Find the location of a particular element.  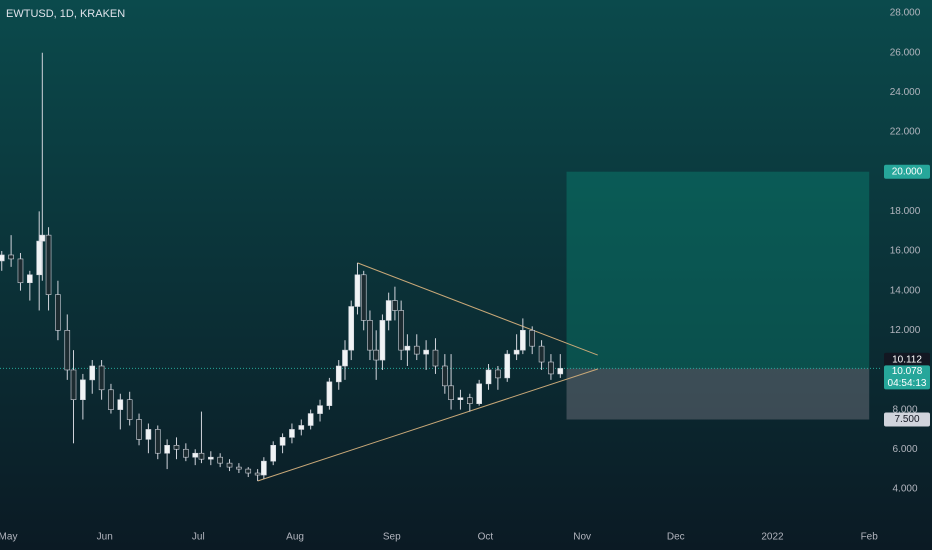

x-tick-label: Jun is located at coordinates (105, 537).